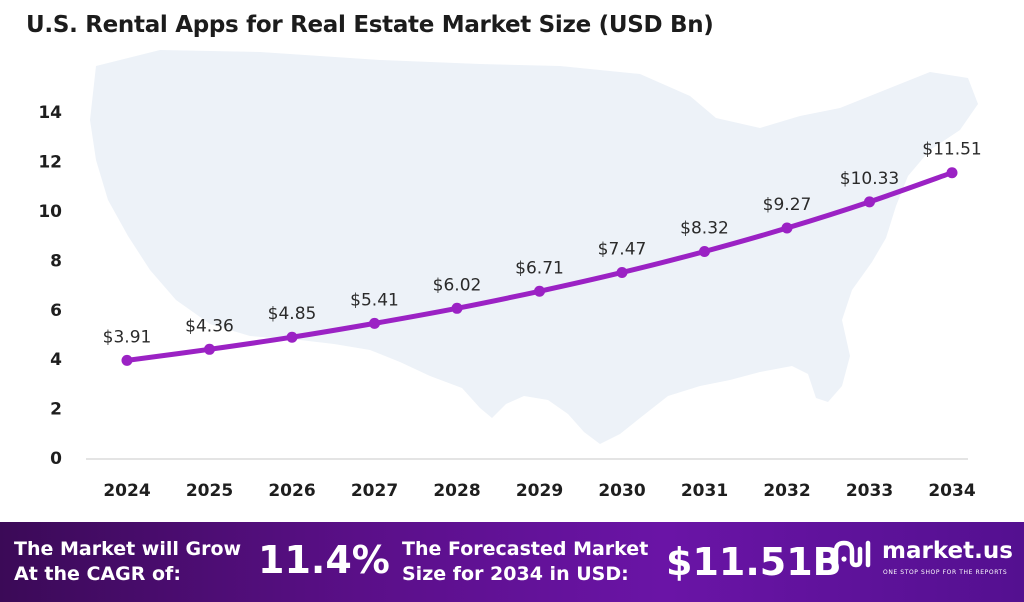 The width and height of the screenshot is (1024, 602). I want to click on brand-tagline: ONE STOP SHOP FOR THE REPORTS, so click(945, 572).